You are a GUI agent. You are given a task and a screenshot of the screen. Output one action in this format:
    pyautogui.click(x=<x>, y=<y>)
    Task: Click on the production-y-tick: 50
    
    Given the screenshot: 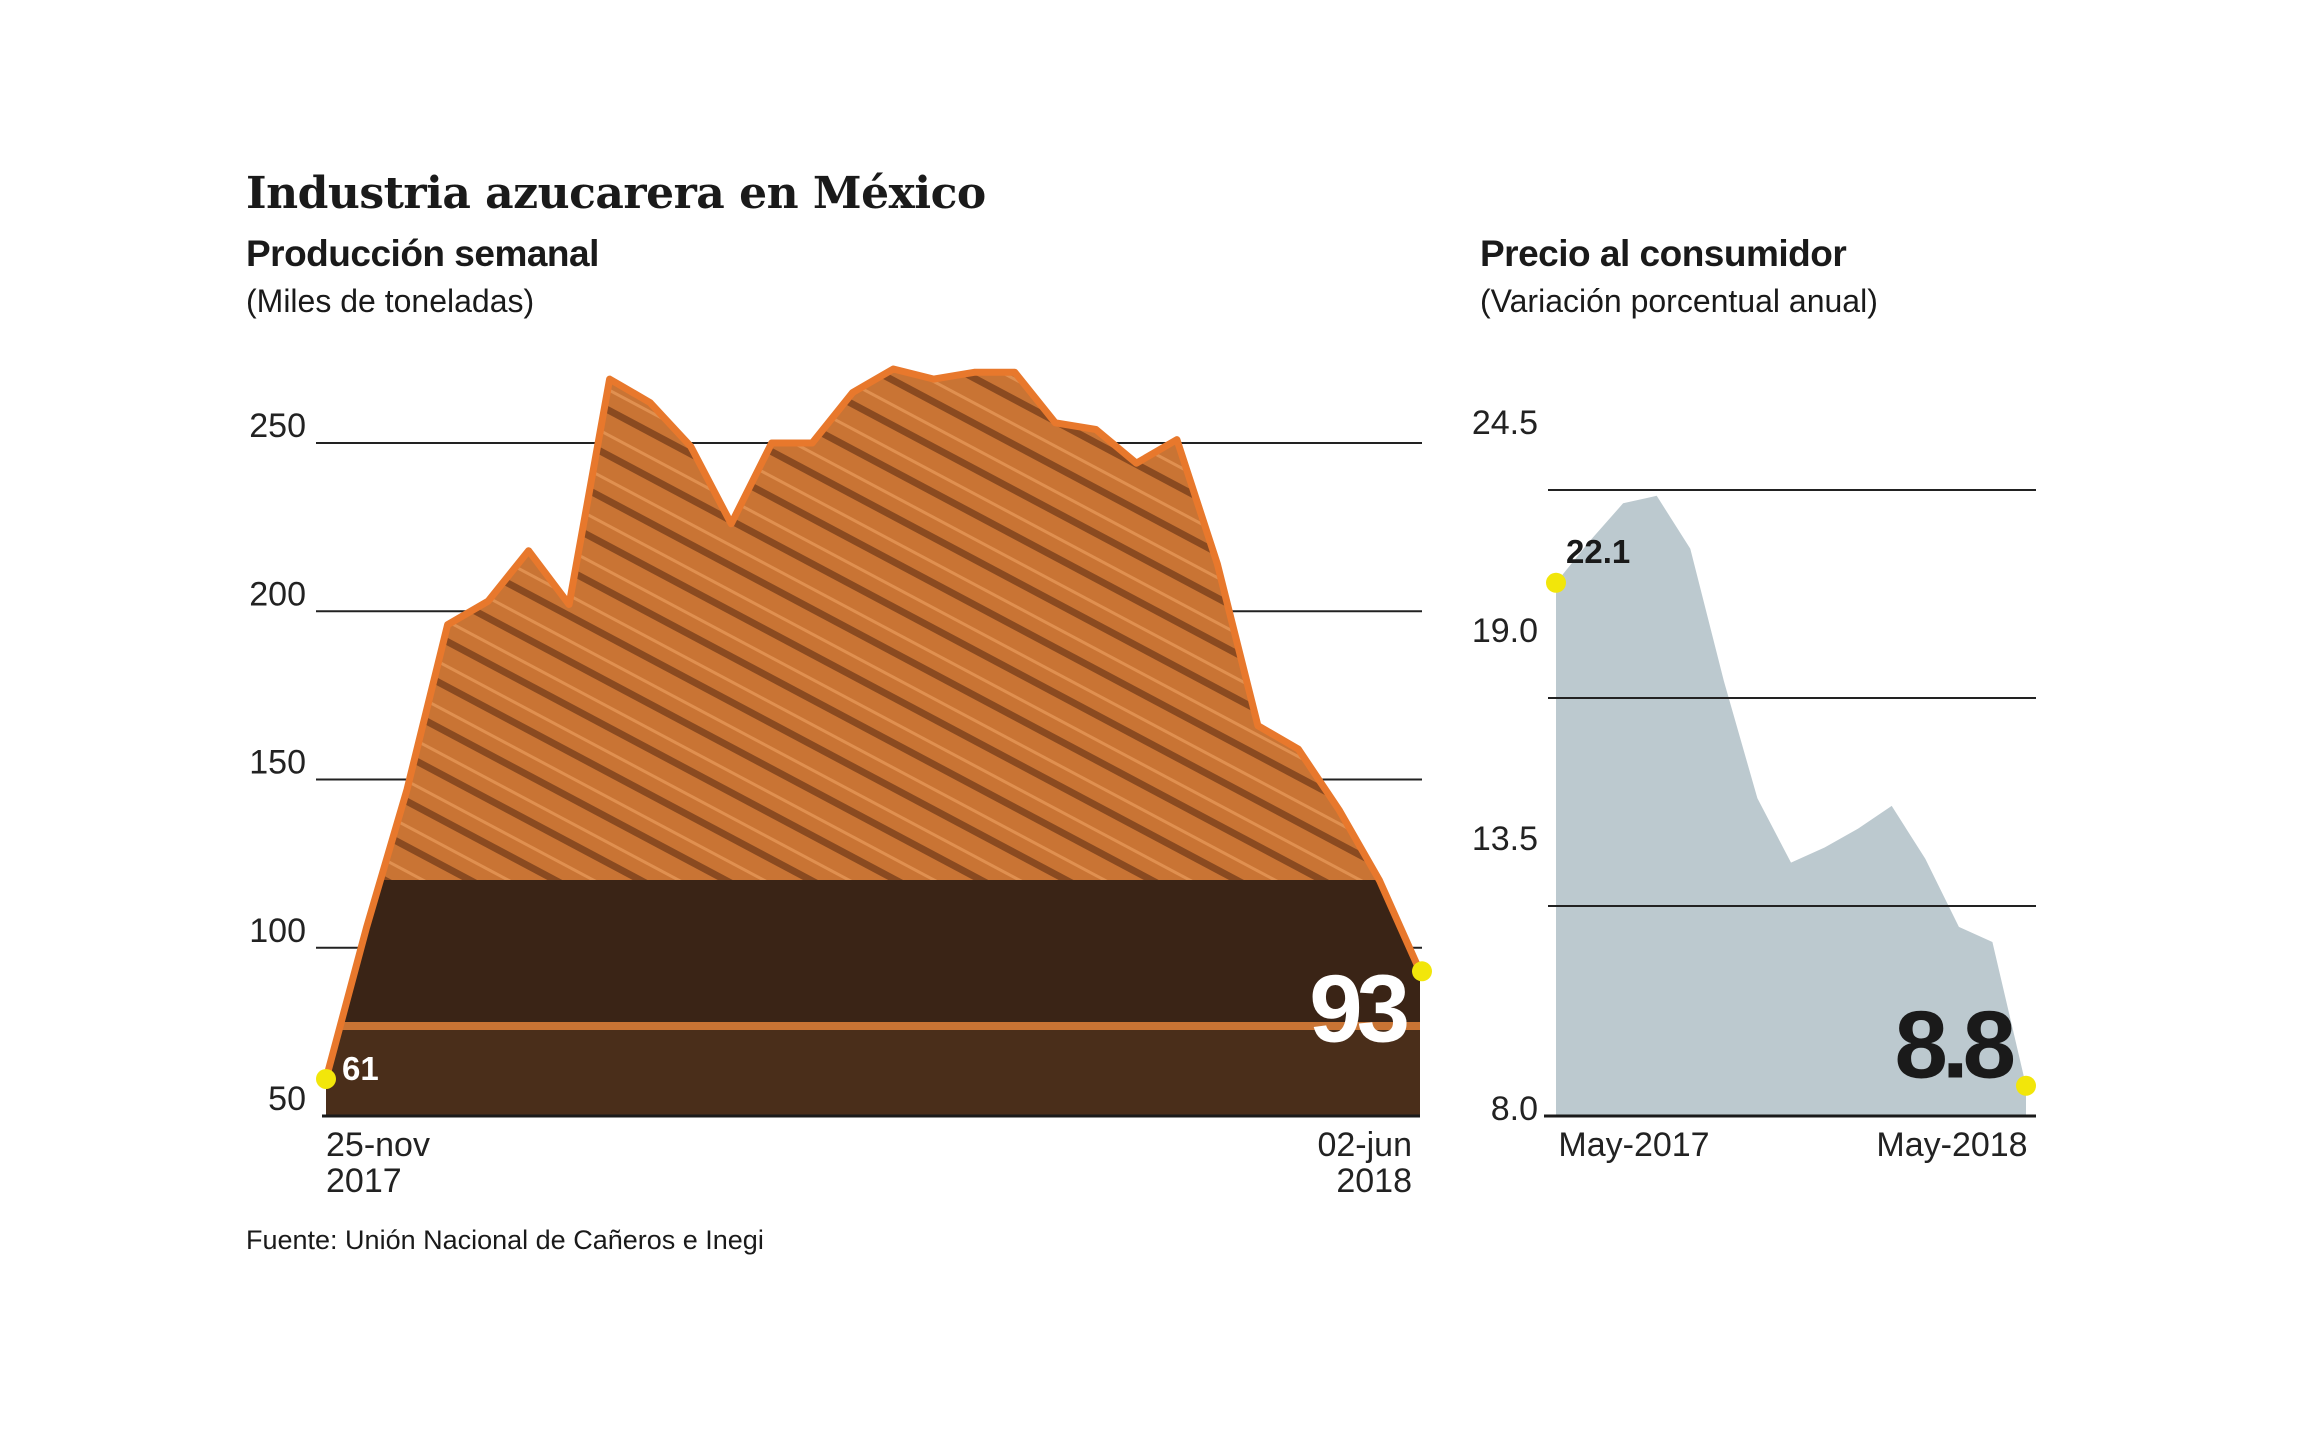 What is the action you would take?
    pyautogui.click(x=287, y=1099)
    